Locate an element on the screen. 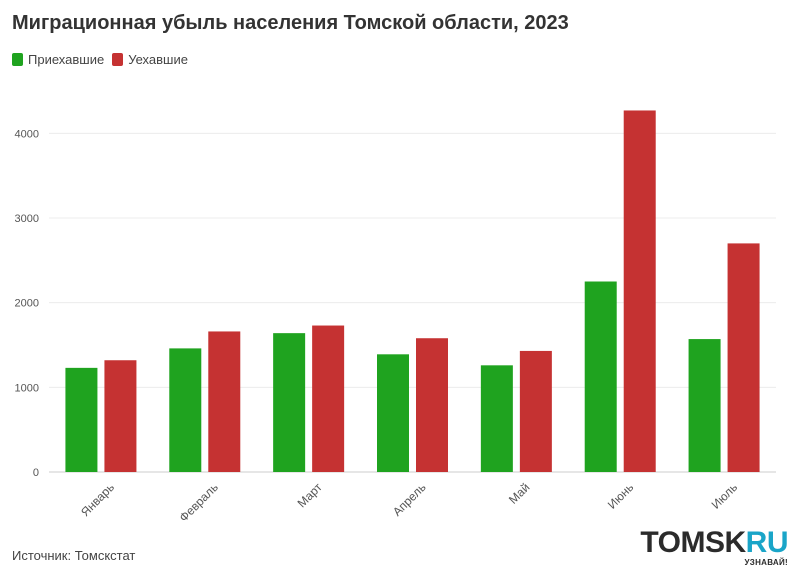  legend-item-departed: Уехавшие is located at coordinates (150, 59).